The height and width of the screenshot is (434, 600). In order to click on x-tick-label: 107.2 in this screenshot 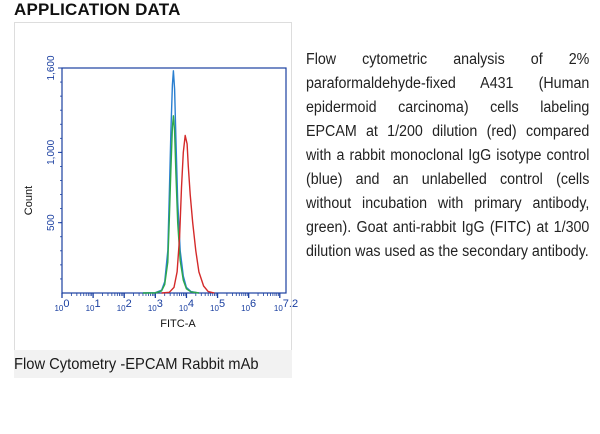, I will do `click(286, 305)`.